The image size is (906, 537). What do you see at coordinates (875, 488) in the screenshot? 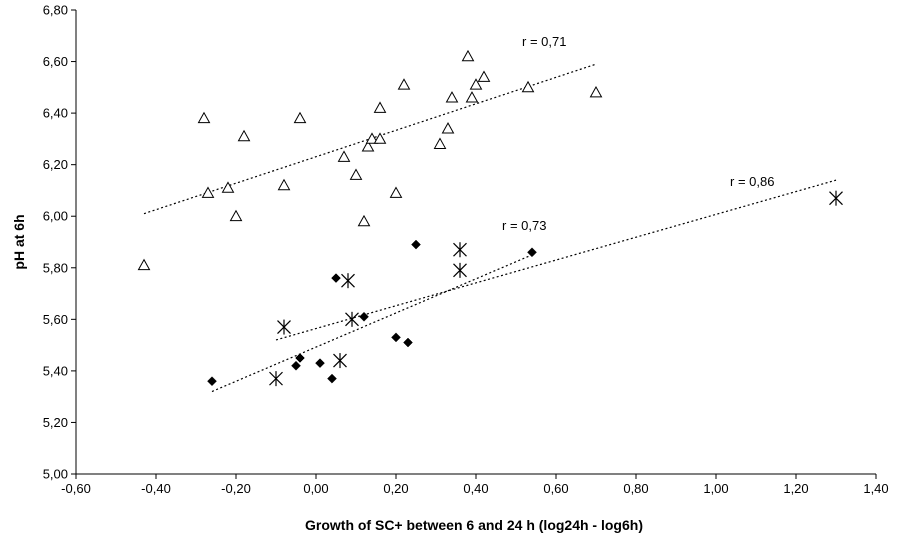
I see `x-tick-label: 1,40` at bounding box center [875, 488].